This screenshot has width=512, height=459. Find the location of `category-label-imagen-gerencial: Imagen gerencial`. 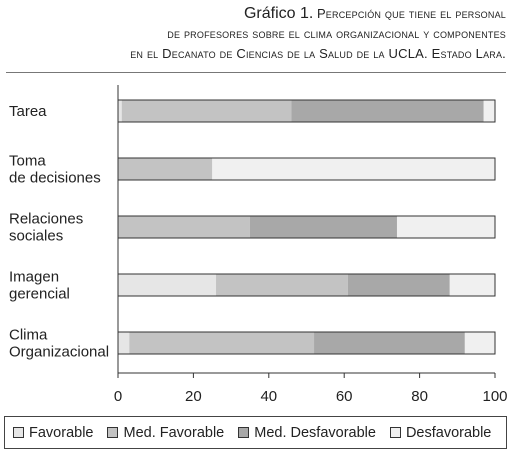

category-label-imagen-gerencial: Imagen gerencial is located at coordinates (39, 286).